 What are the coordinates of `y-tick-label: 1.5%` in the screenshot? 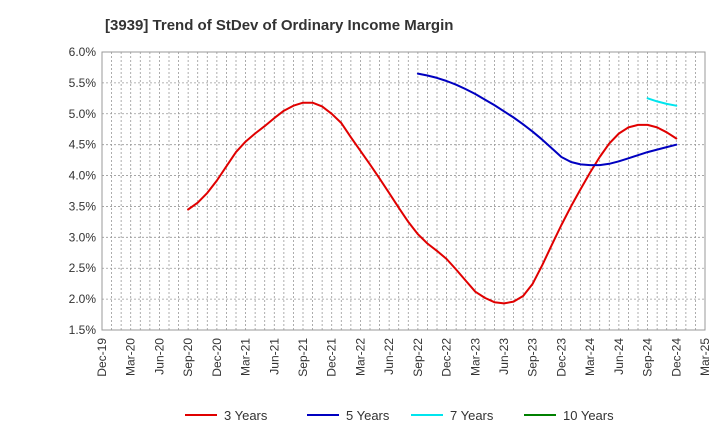 It's located at (83, 330).